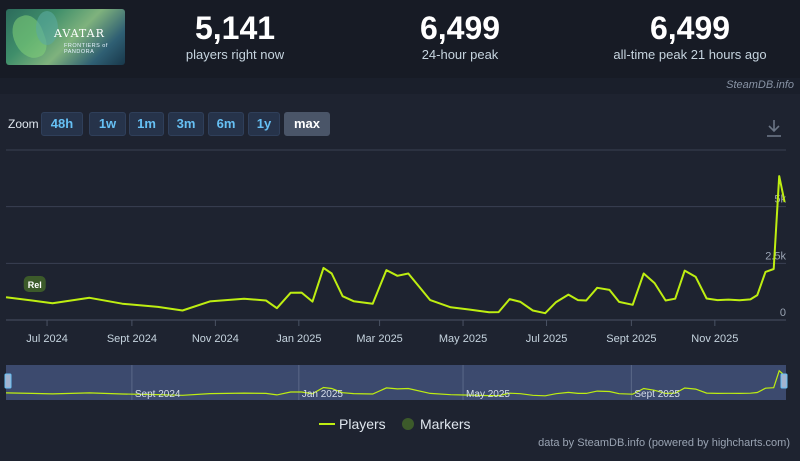 Image resolution: width=800 pixels, height=461 pixels. Describe the element at coordinates (62, 124) in the screenshot. I see `zoom-48h-button: 48h` at that location.